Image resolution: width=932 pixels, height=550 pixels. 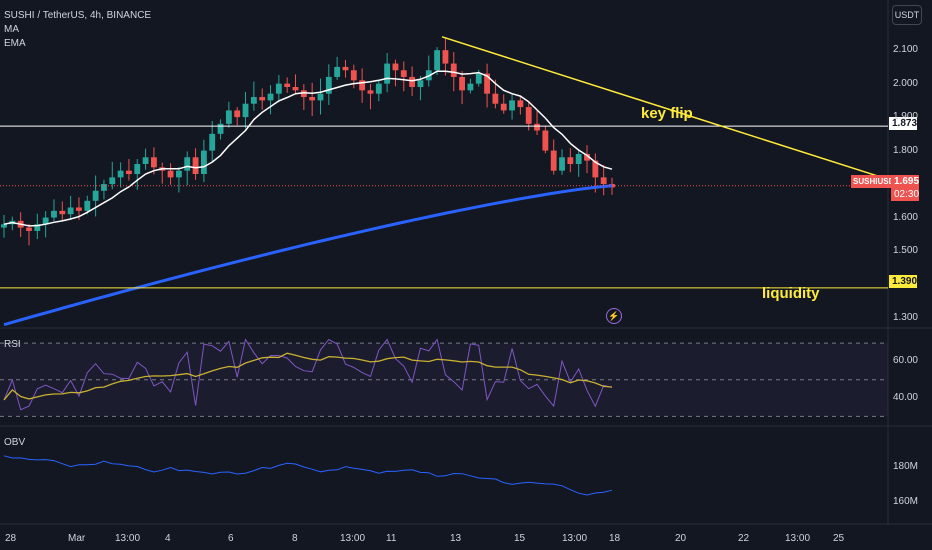 I want to click on rsi-pane-label: RSI, so click(x=12, y=344).